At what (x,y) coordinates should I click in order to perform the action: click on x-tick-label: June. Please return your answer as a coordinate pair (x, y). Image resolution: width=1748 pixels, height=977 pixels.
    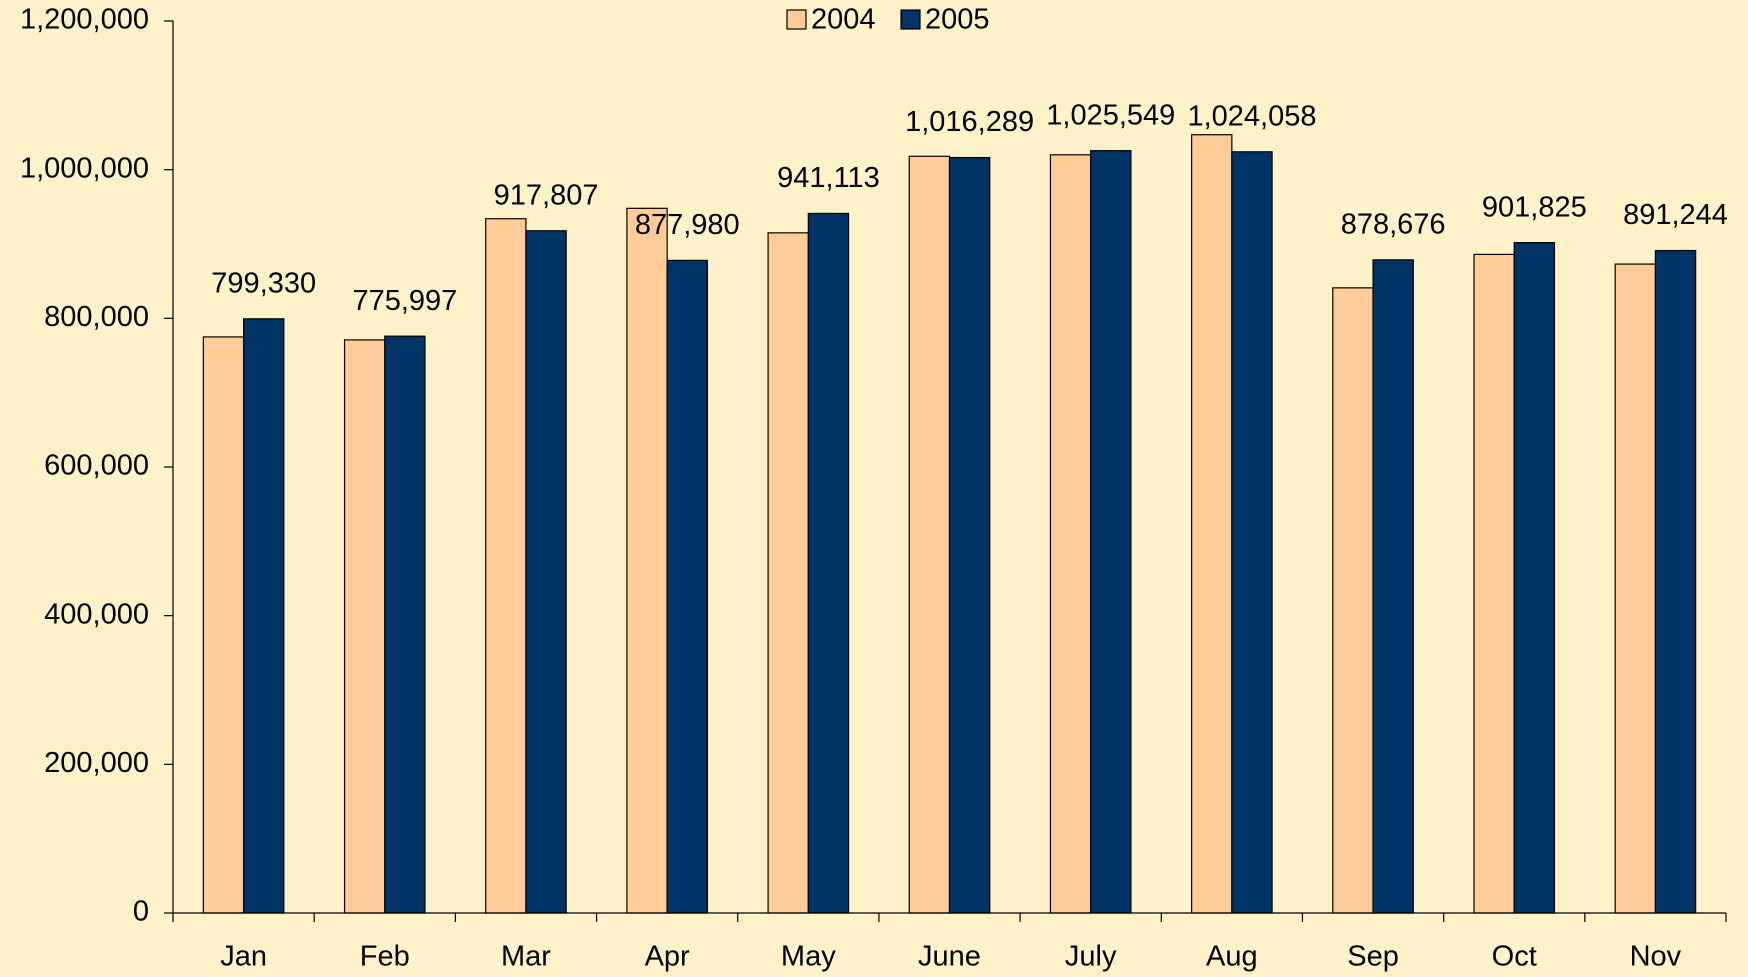
    Looking at the image, I should click on (949, 957).